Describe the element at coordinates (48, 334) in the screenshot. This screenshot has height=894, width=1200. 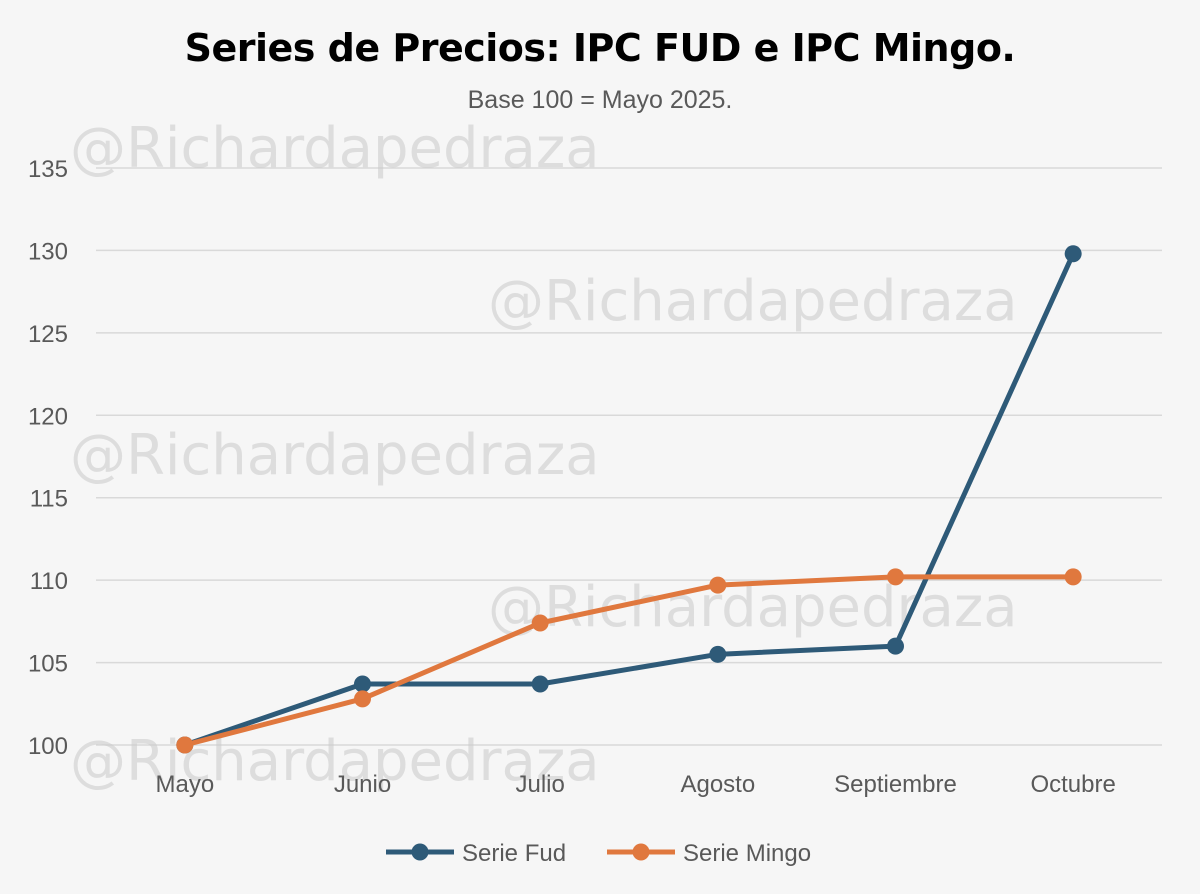
I see `y-tick-label: 125` at that location.